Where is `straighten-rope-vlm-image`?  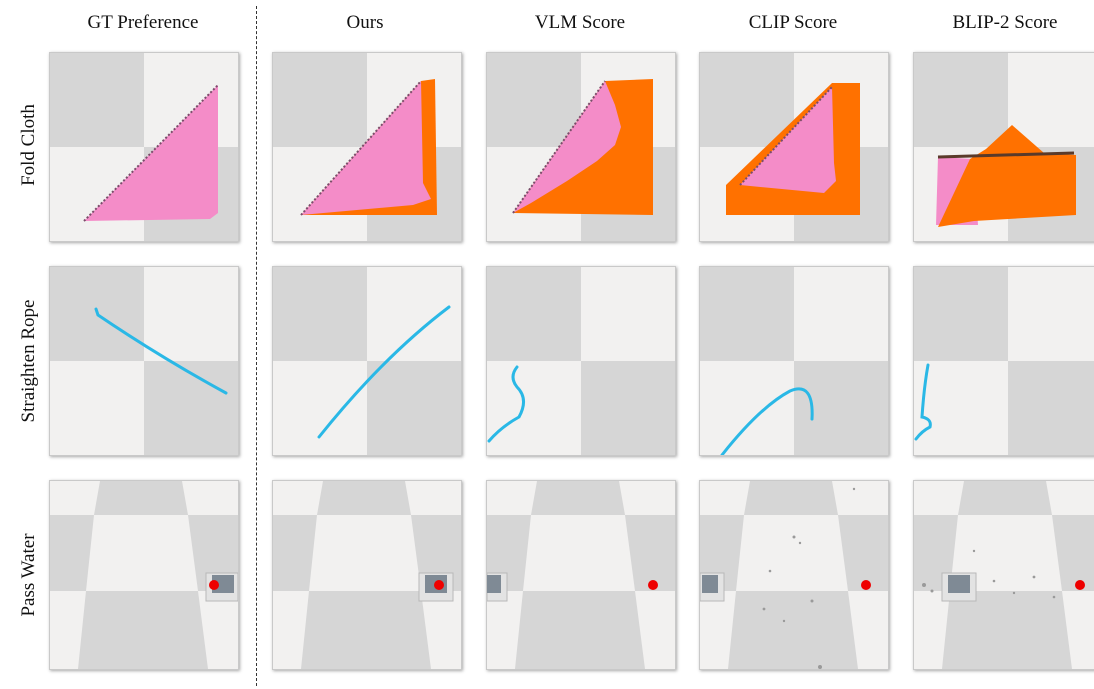
straighten-rope-vlm-image is located at coordinates (581, 361).